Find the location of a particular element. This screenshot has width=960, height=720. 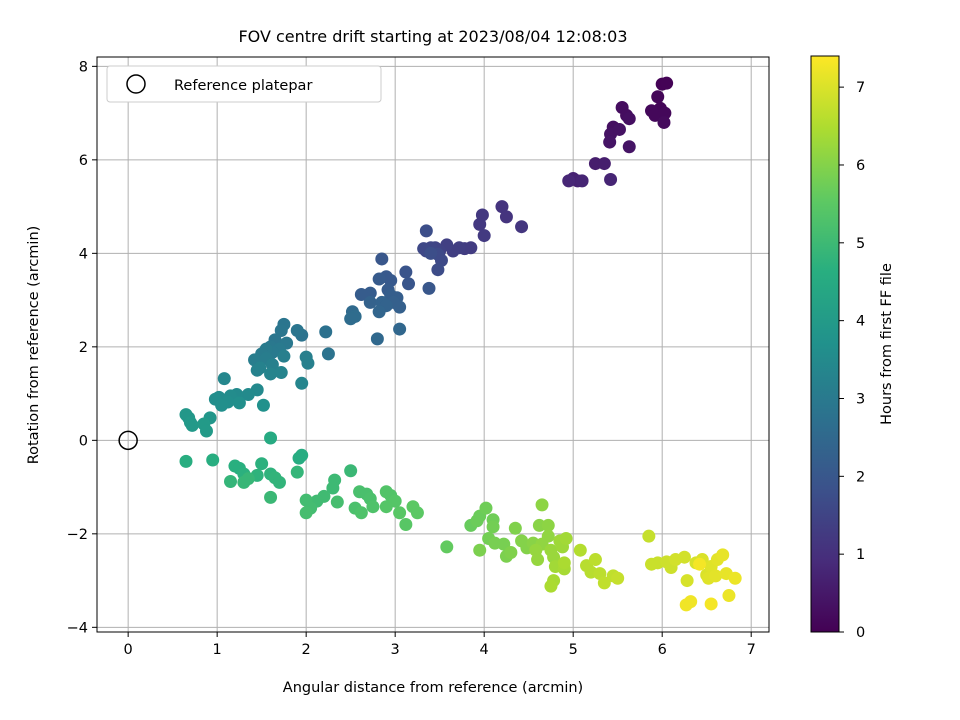

x-tick-label: 3 is located at coordinates (395, 650).